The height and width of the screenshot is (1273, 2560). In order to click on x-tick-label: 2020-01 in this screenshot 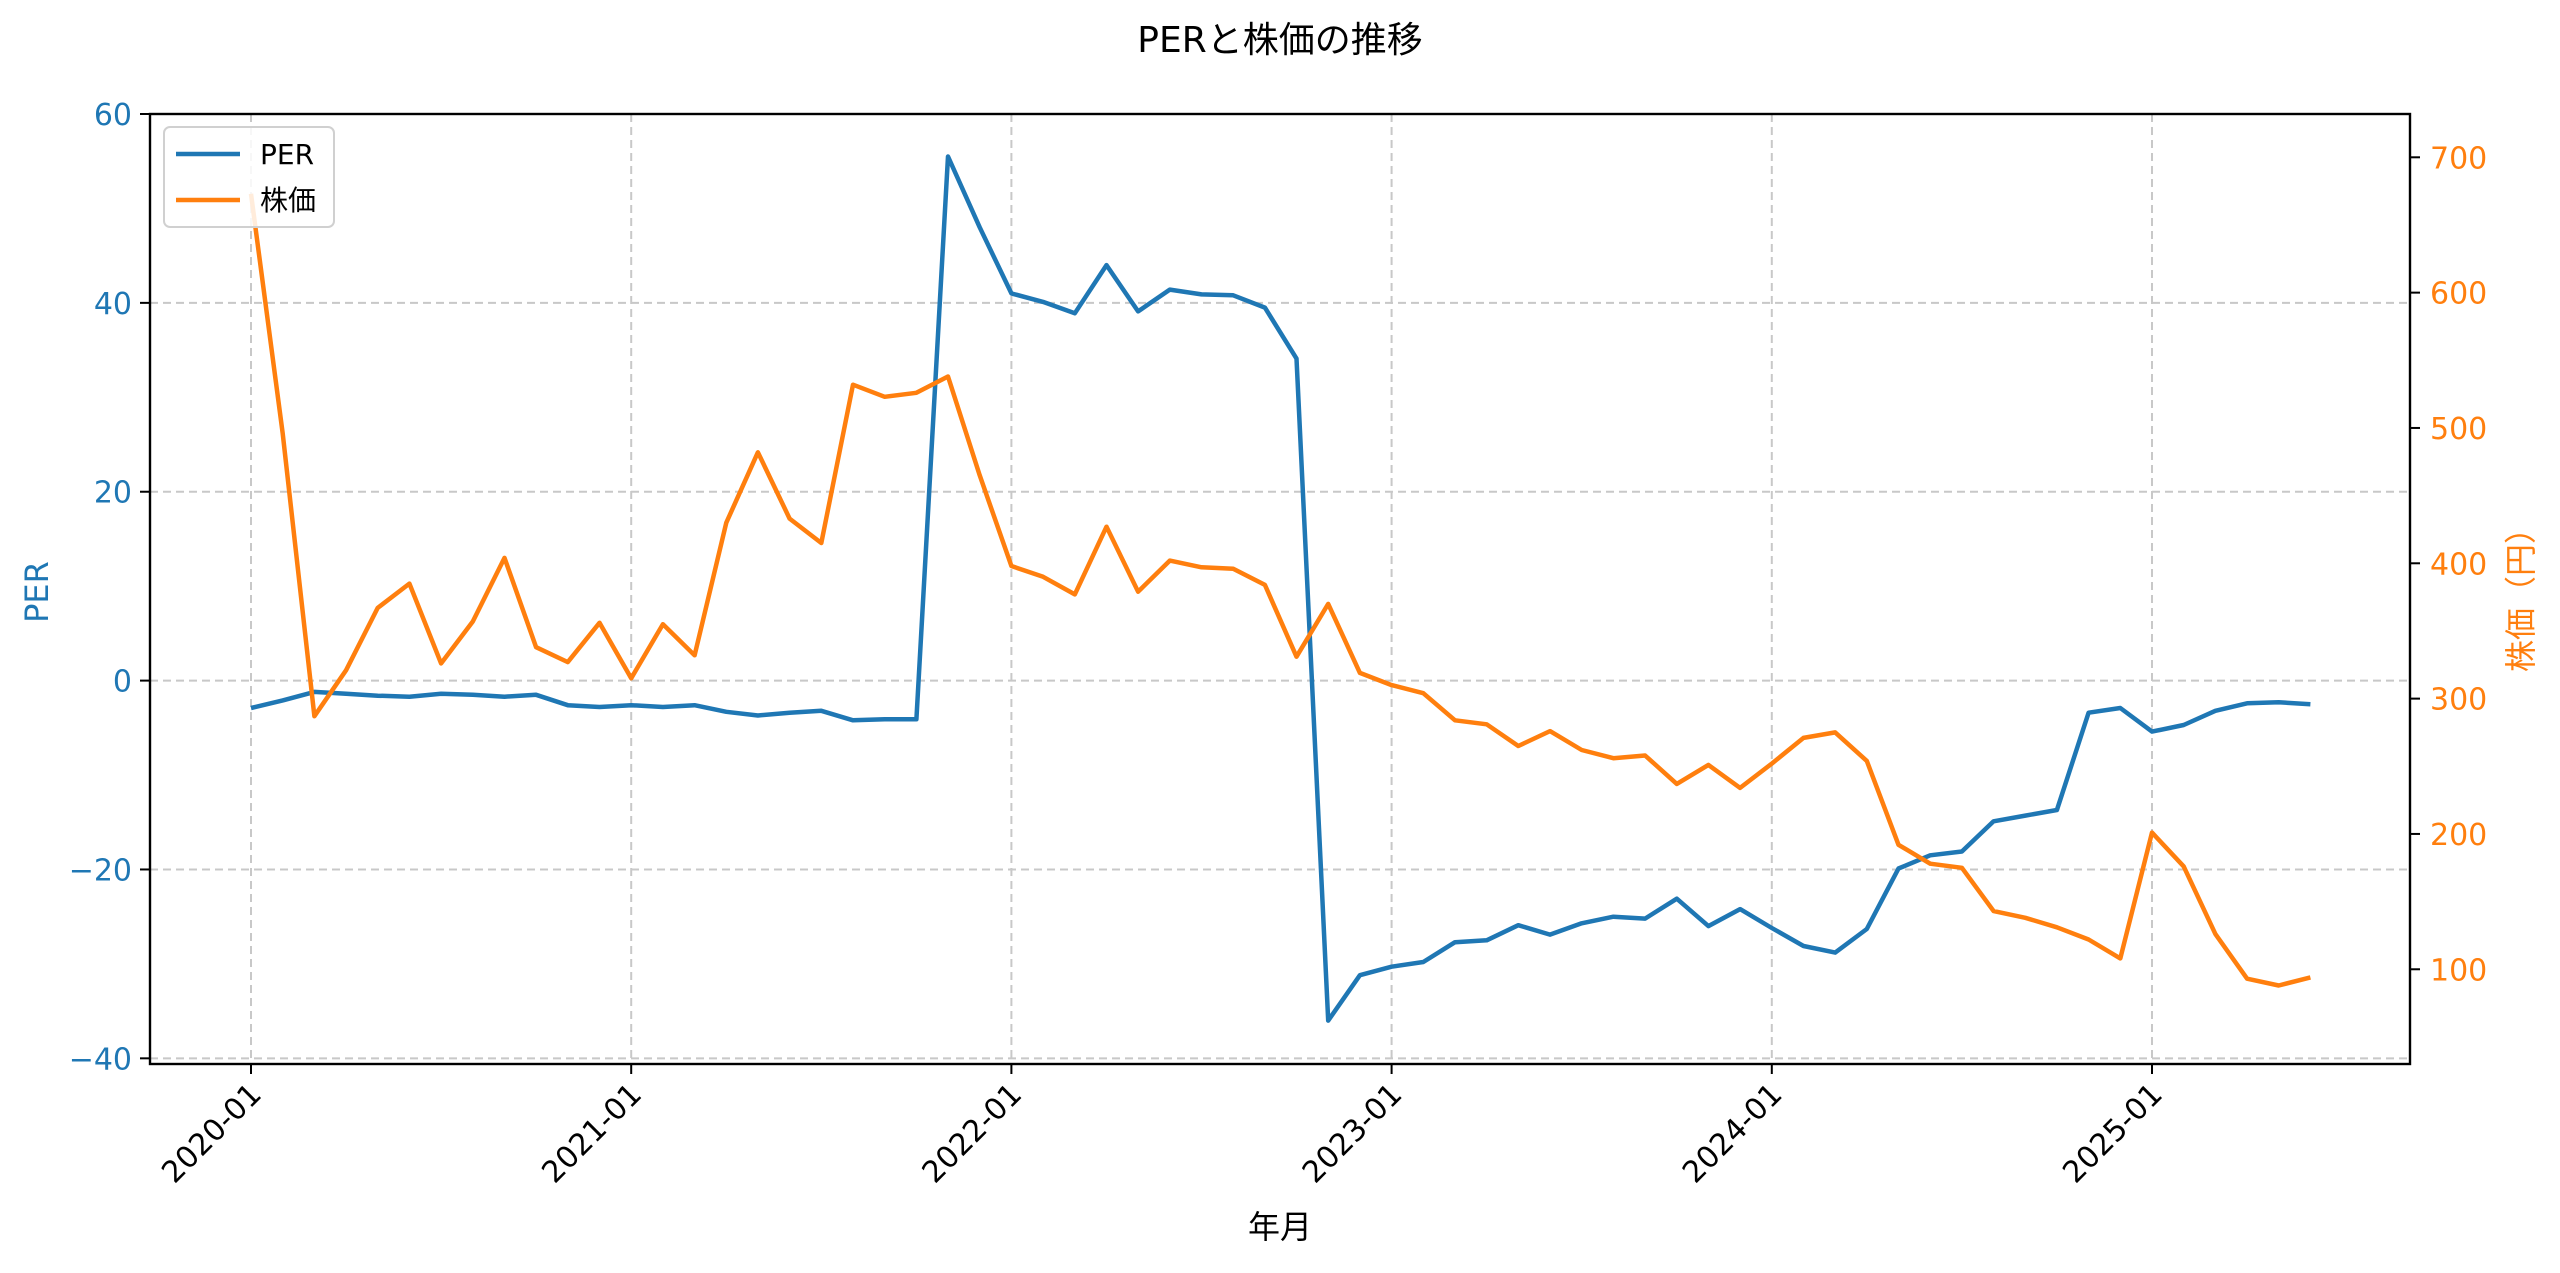, I will do `click(211, 1133)`.